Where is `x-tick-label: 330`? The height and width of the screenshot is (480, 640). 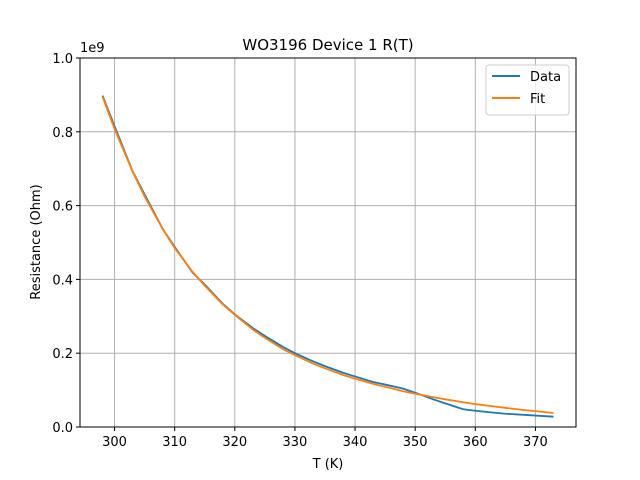 x-tick-label: 330 is located at coordinates (295, 442).